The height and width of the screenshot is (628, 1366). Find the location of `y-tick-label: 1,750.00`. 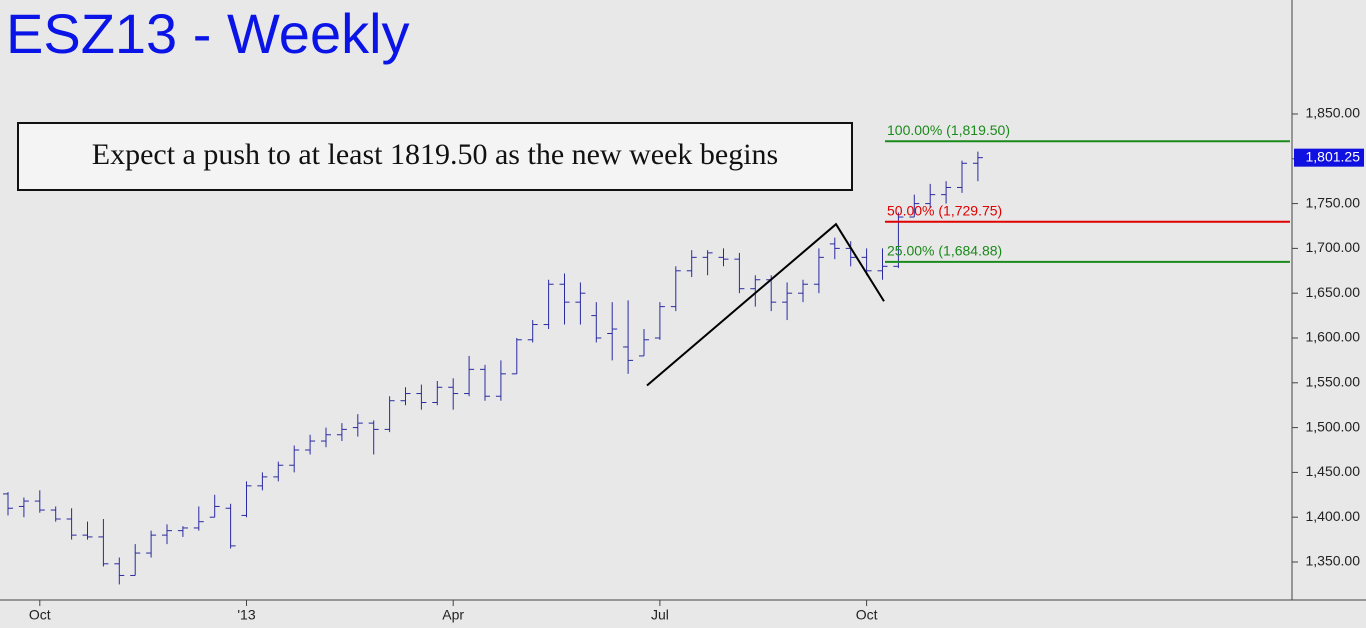

y-tick-label: 1,750.00 is located at coordinates (1333, 202).